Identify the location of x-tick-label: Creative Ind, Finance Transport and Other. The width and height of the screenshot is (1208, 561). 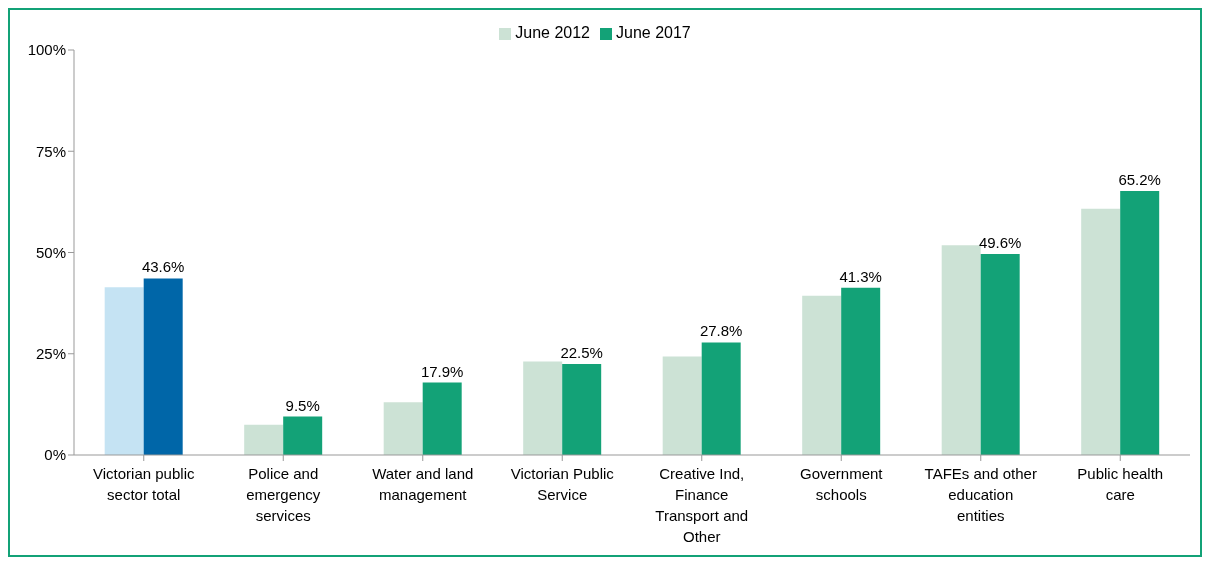
(702, 505).